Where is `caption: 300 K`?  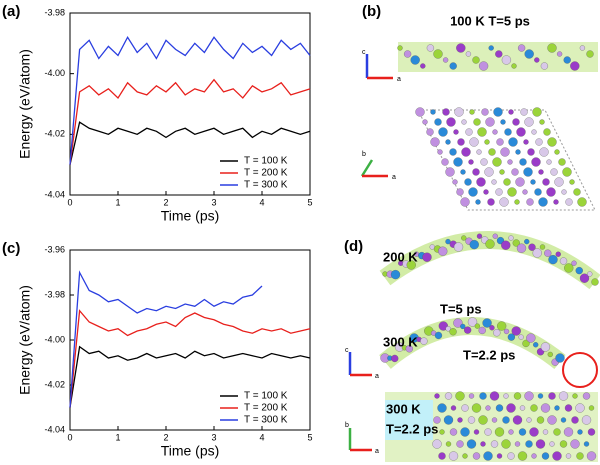 caption: 300 K is located at coordinates (400, 341).